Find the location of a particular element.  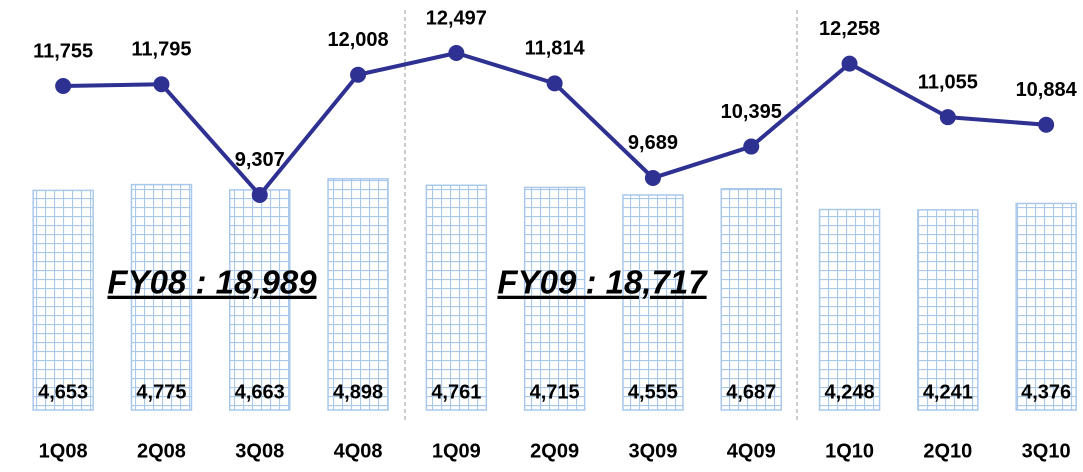

x-tick-label: 3Q09 is located at coordinates (652, 451).